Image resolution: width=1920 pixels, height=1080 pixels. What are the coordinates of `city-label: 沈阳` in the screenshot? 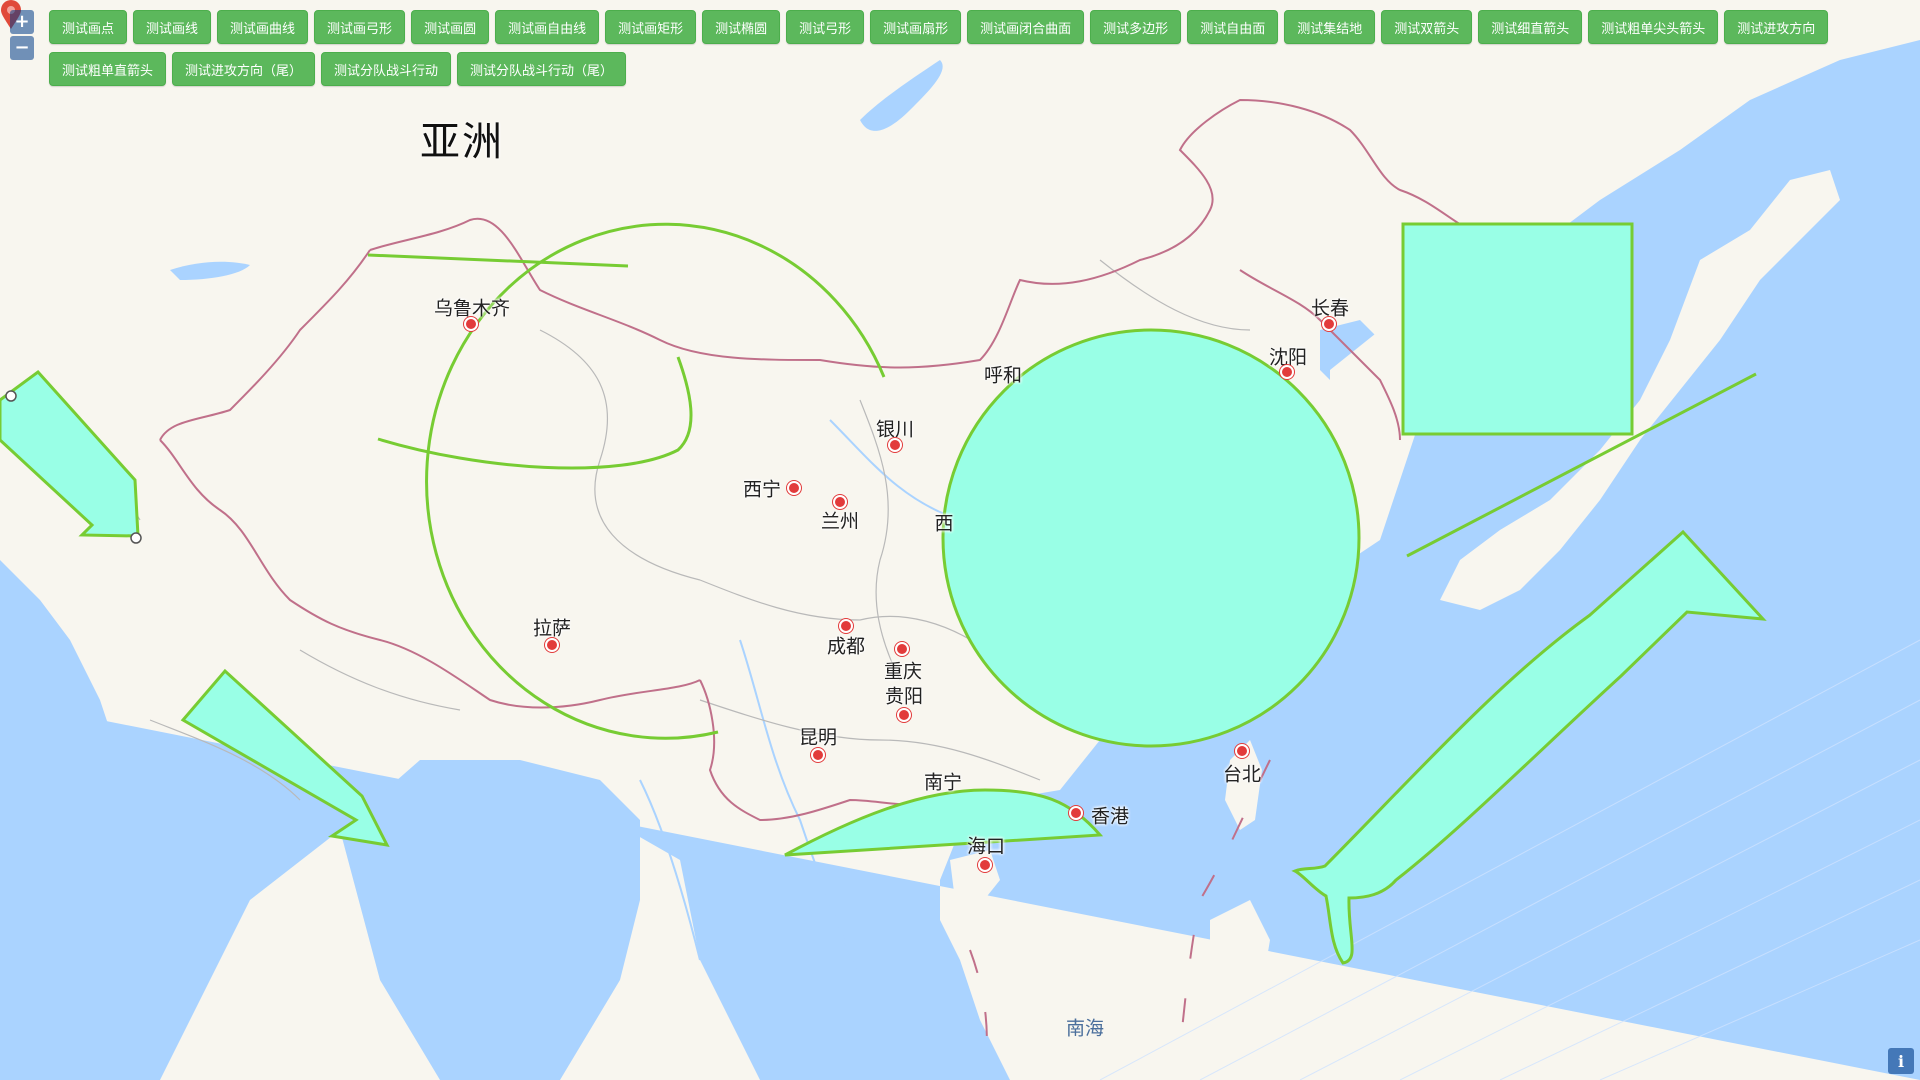 It's located at (1288, 357).